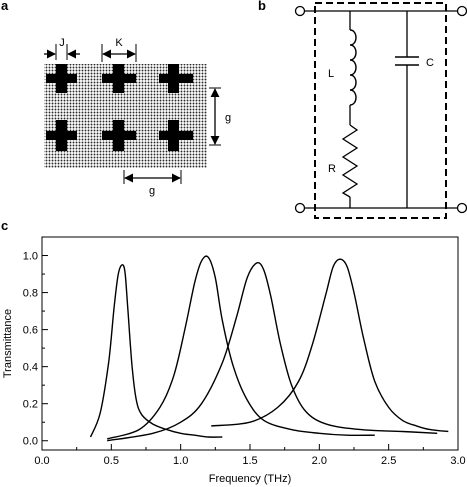  What do you see at coordinates (461, 11) in the screenshot?
I see `terminal-top-right` at bounding box center [461, 11].